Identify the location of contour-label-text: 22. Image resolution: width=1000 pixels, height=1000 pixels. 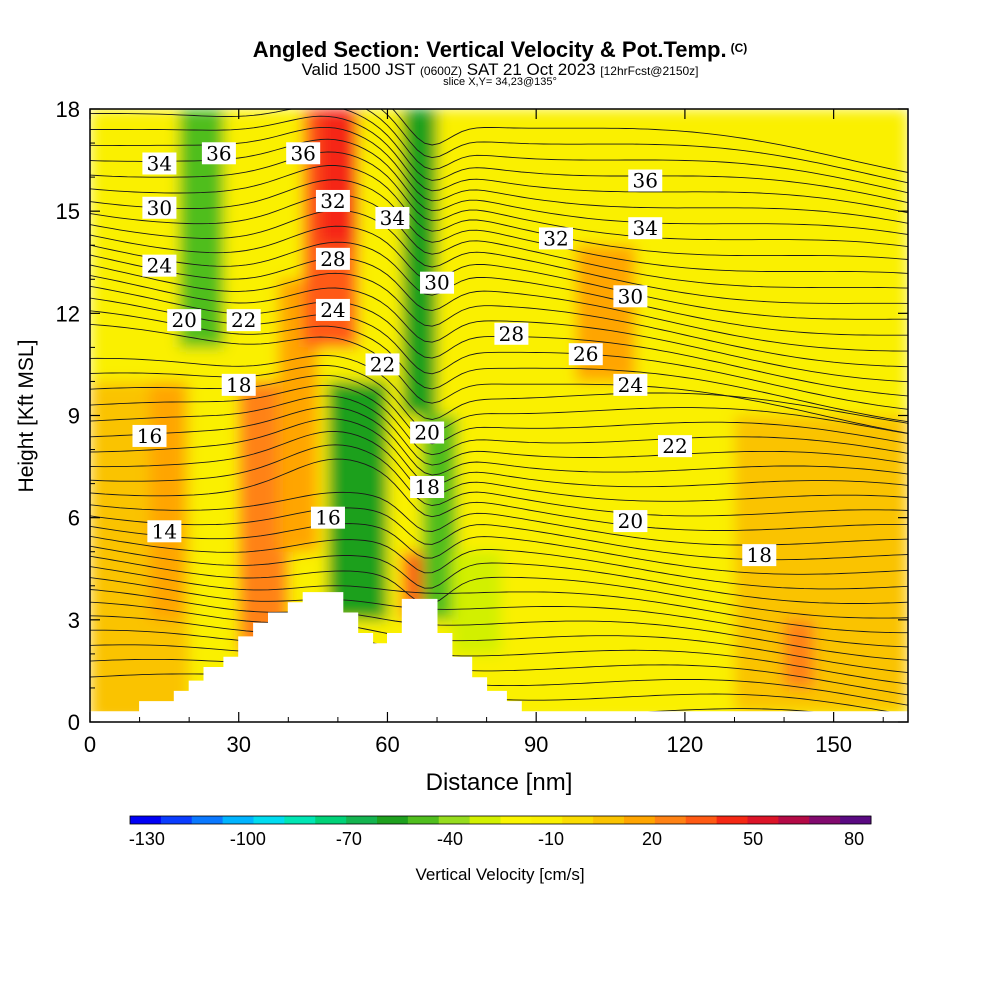
(243, 320).